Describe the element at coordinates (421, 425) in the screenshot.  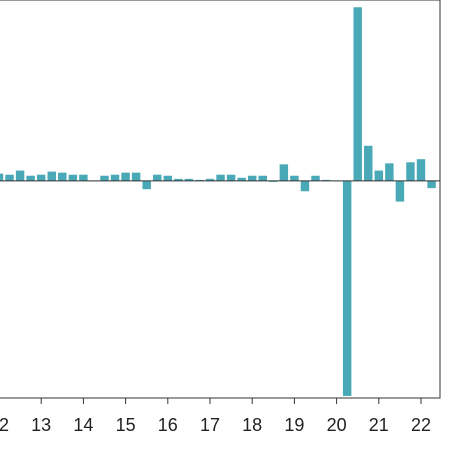
I see `x-tick-label: 22` at that location.